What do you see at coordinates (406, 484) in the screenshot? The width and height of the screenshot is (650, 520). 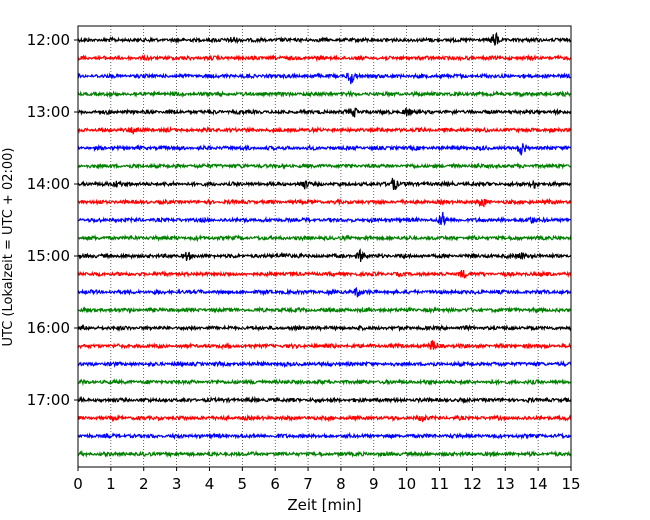 I see `x-tick-label-10: 10` at bounding box center [406, 484].